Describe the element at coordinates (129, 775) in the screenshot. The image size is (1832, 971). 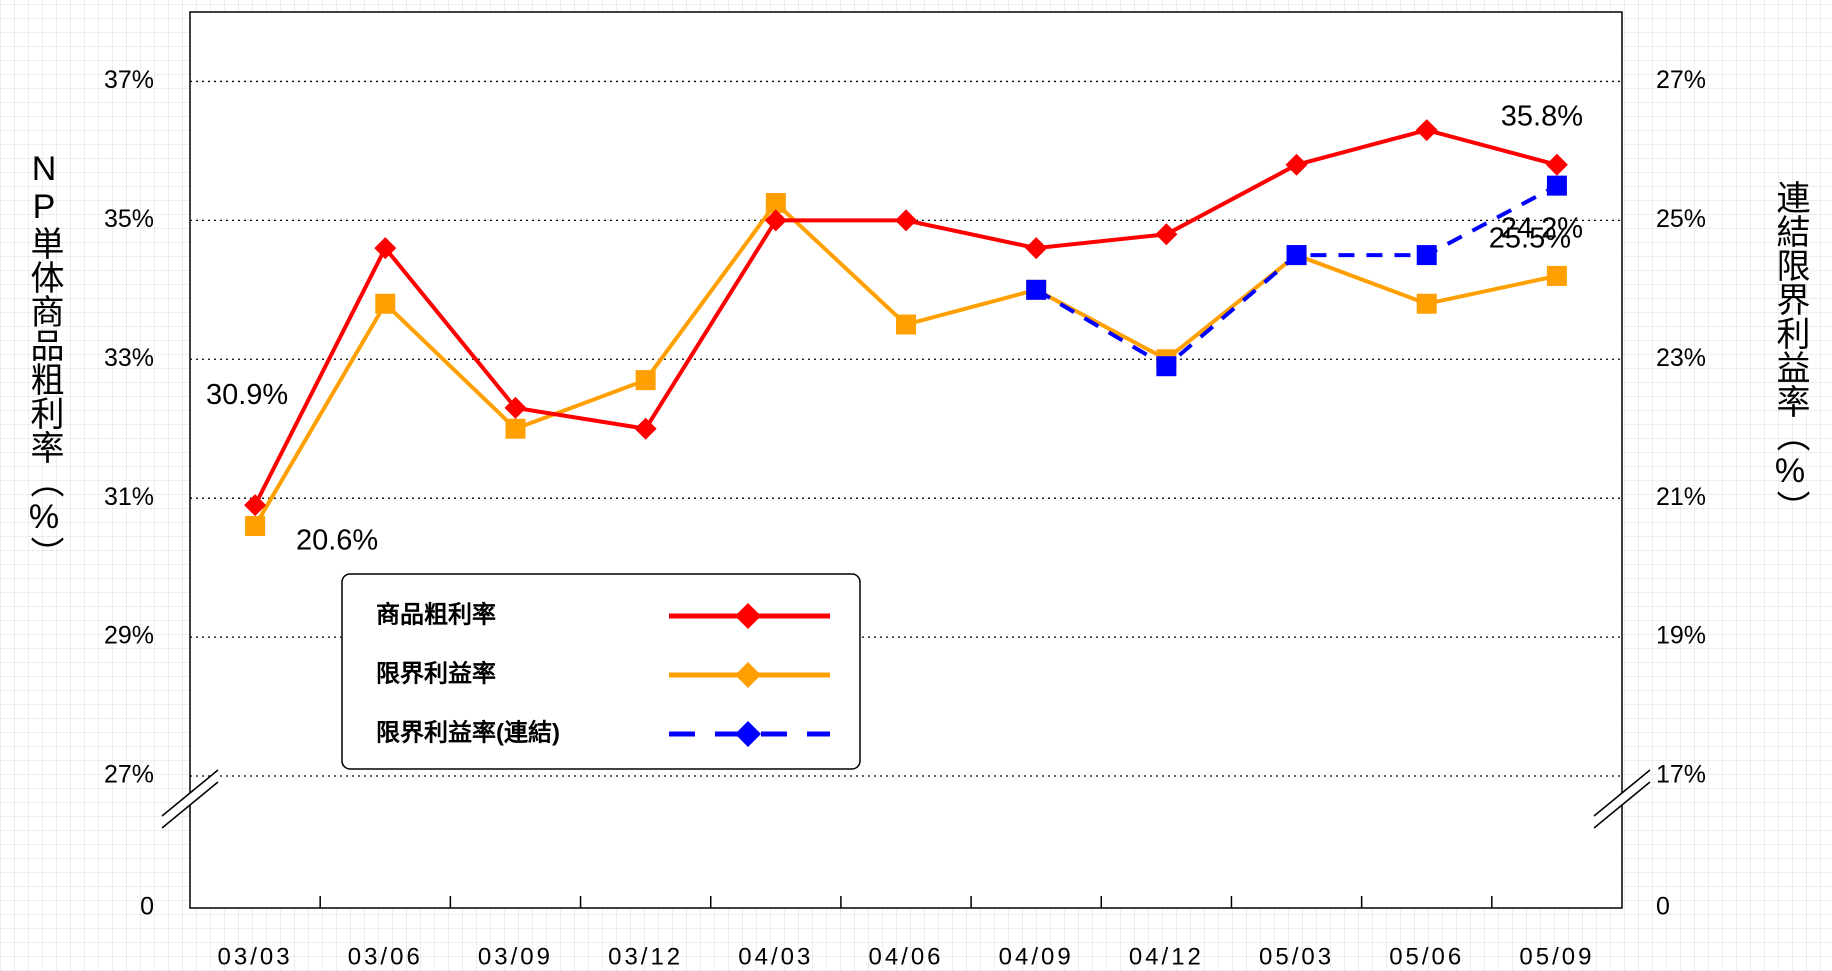
I see `y-tick-label: 27%` at that location.